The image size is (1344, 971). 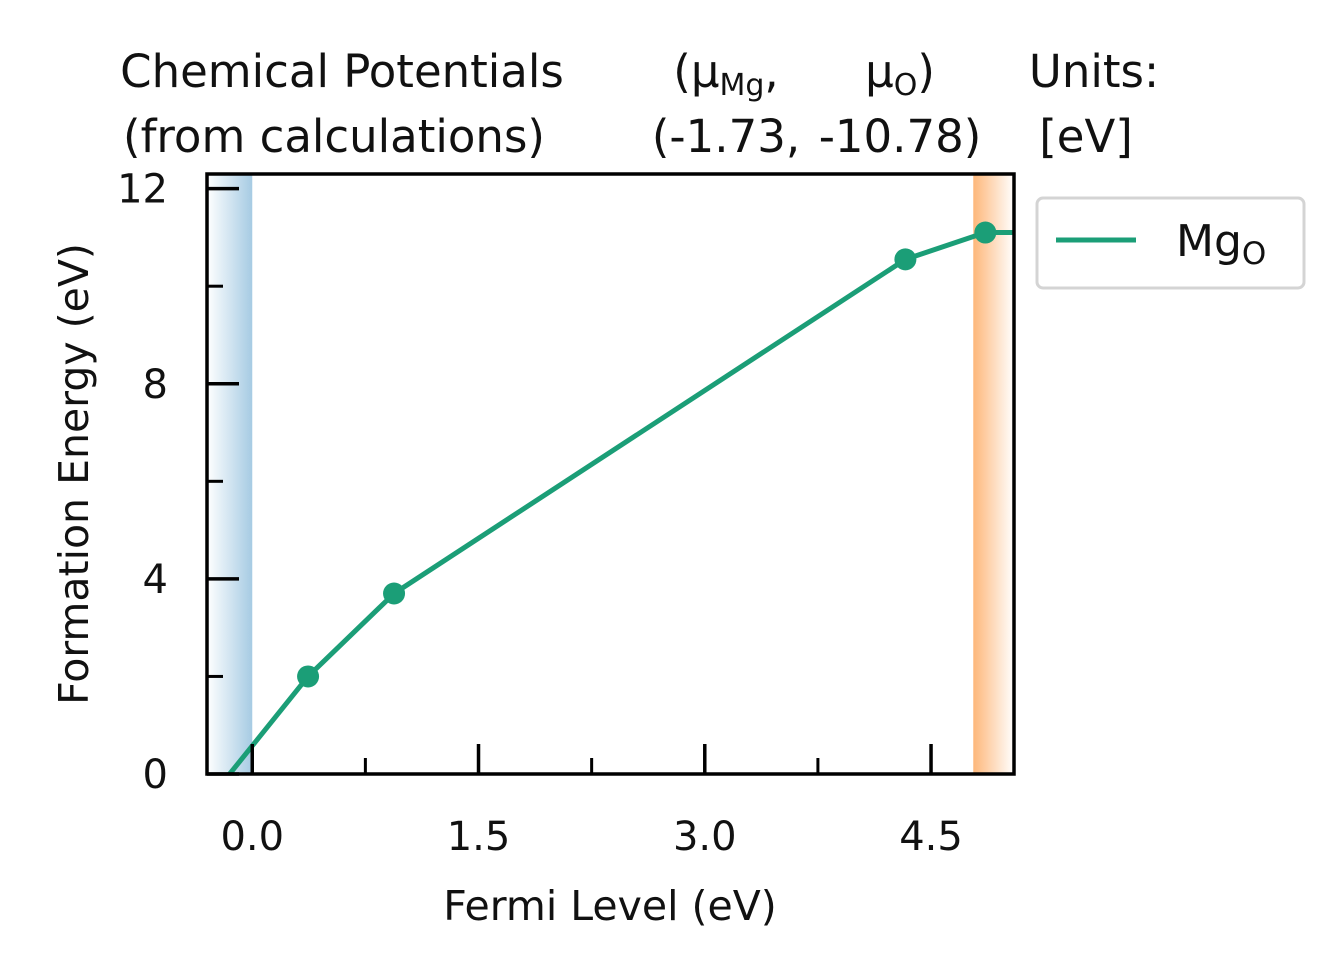 I want to click on y-tick-label-0: 0, so click(x=155, y=775).